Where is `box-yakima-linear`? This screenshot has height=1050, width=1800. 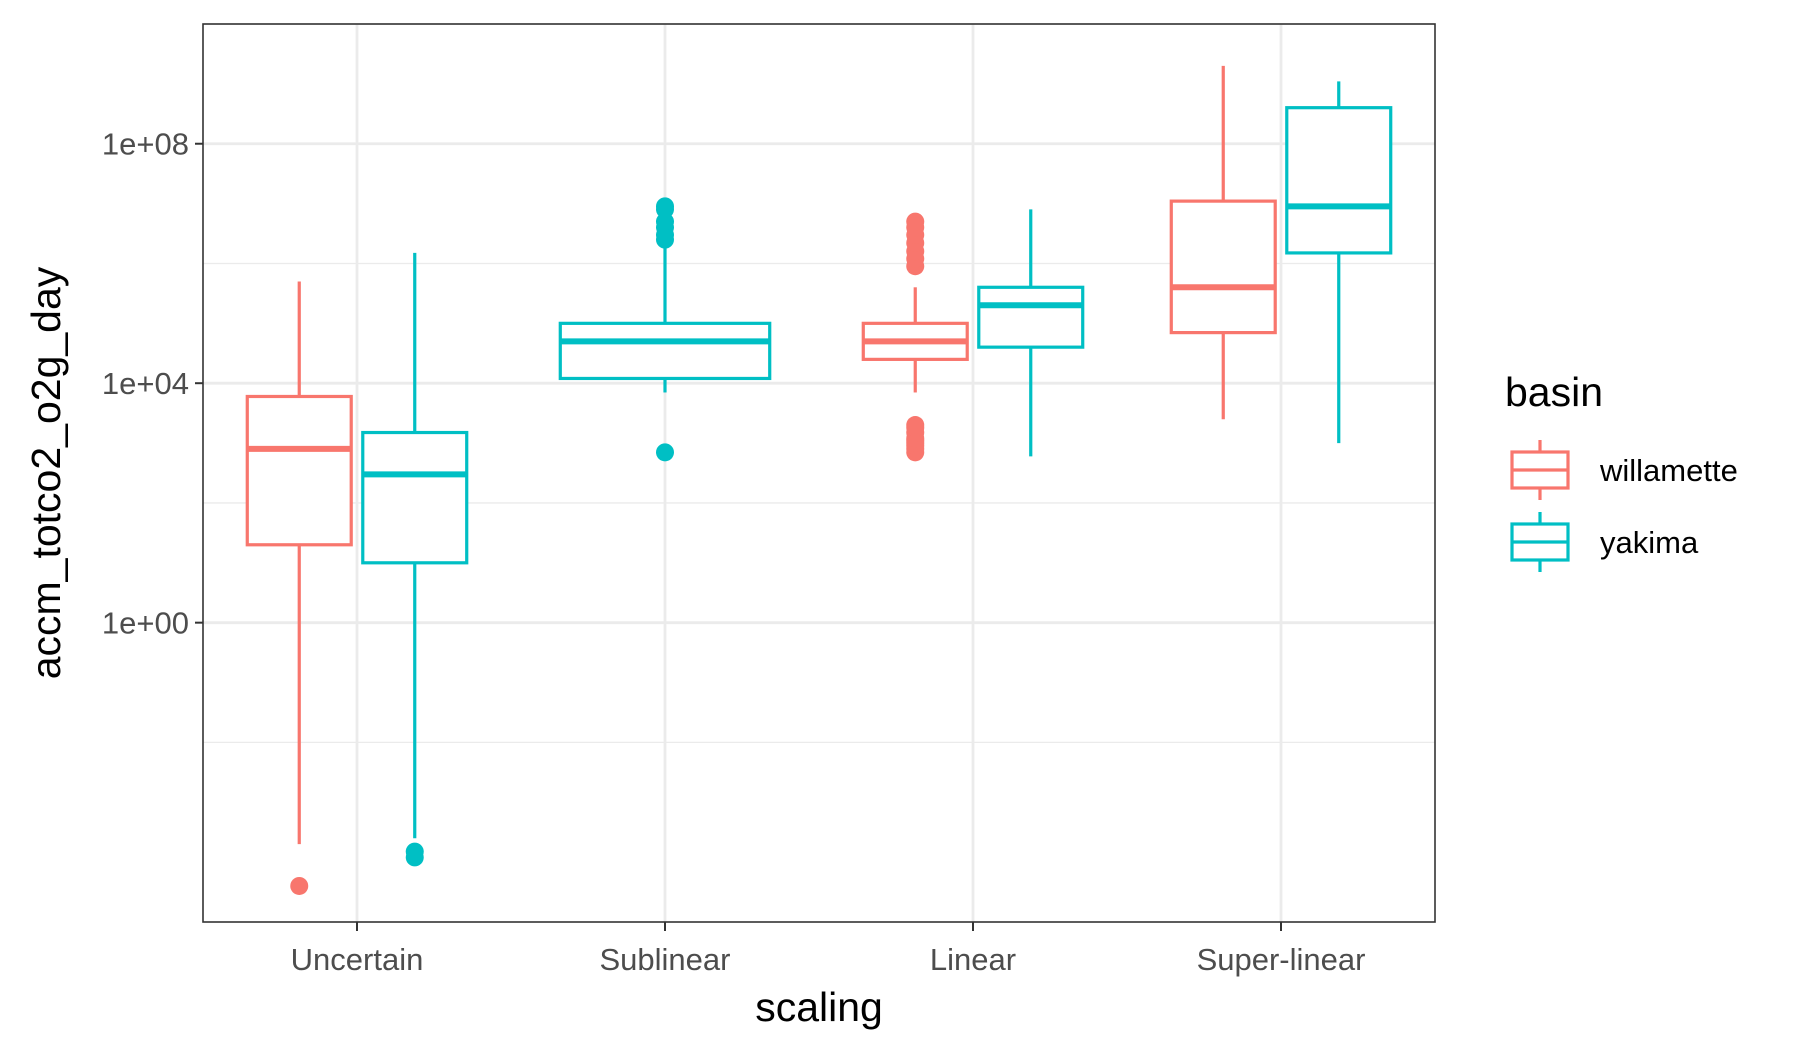
box-yakima-linear is located at coordinates (1031, 333).